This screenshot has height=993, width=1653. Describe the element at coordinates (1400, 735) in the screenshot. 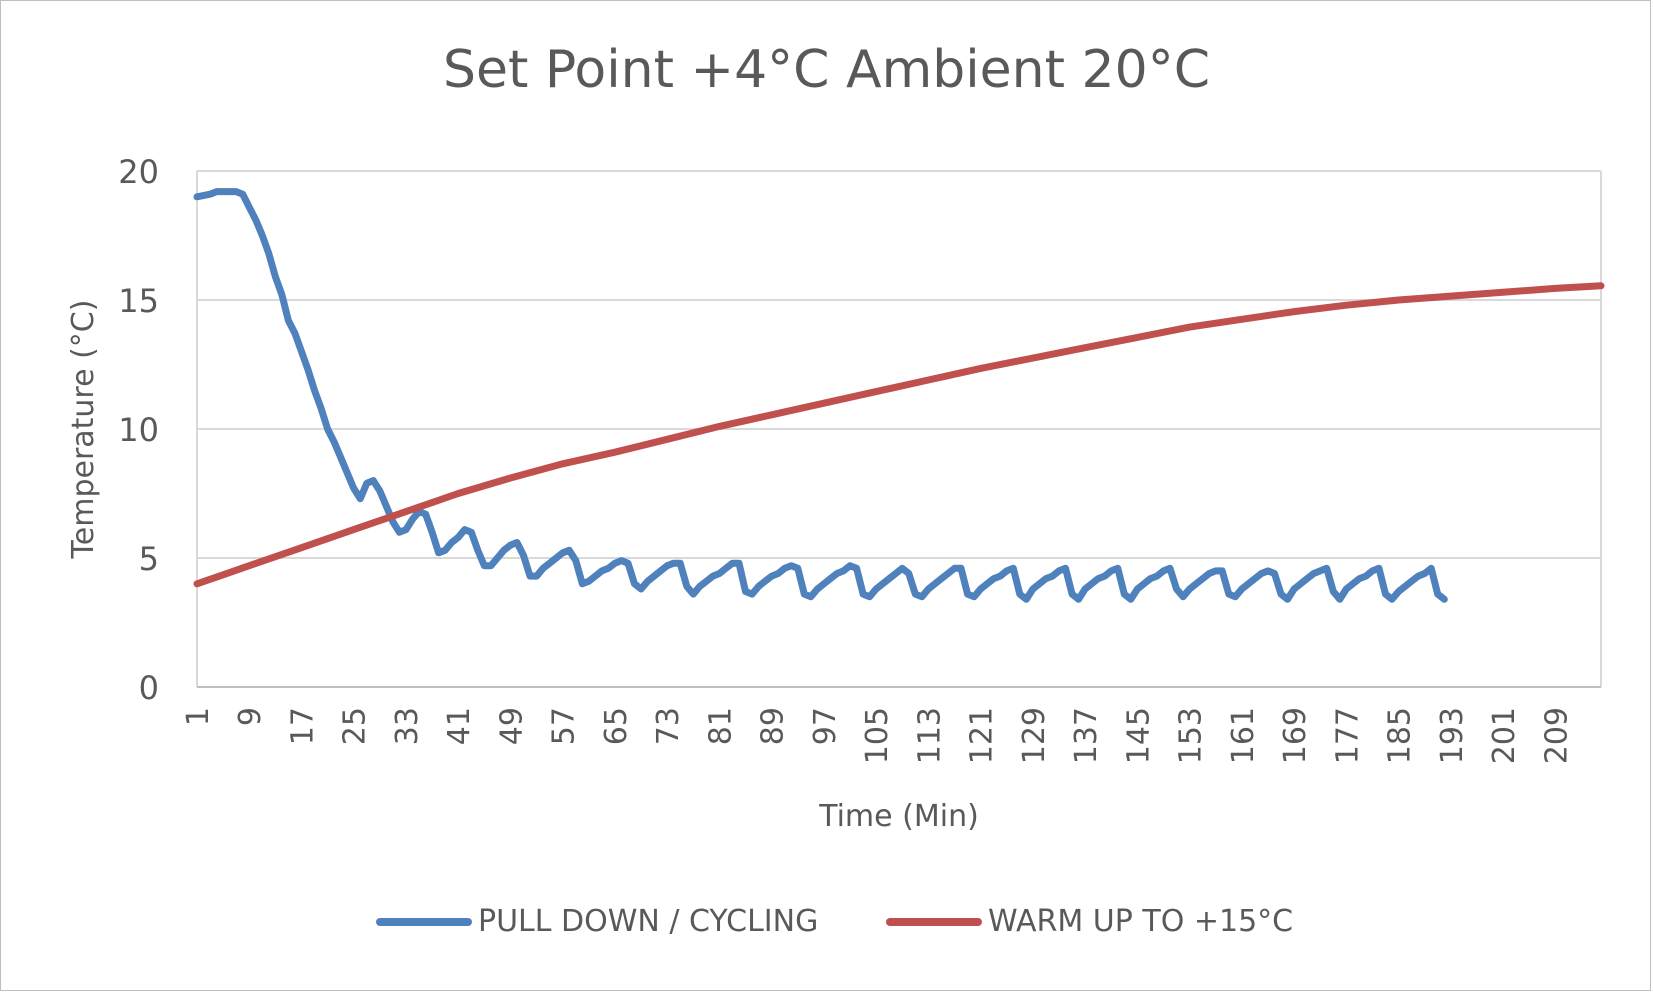

I see `x-tick-label: 185` at that location.